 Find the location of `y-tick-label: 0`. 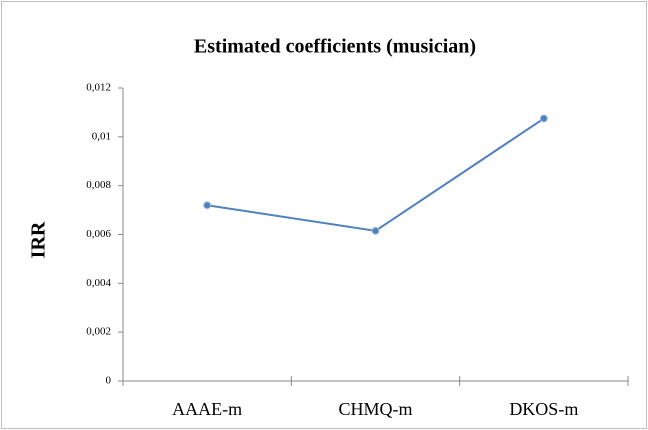

y-tick-label: 0 is located at coordinates (109, 381).